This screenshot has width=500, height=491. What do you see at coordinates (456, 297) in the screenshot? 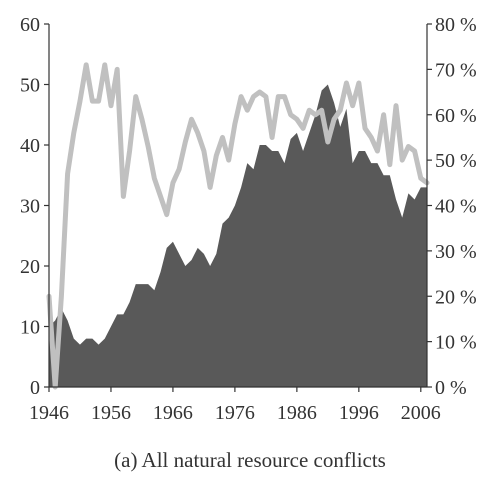
I see `y-right-tick-label: 20 %` at bounding box center [456, 297].